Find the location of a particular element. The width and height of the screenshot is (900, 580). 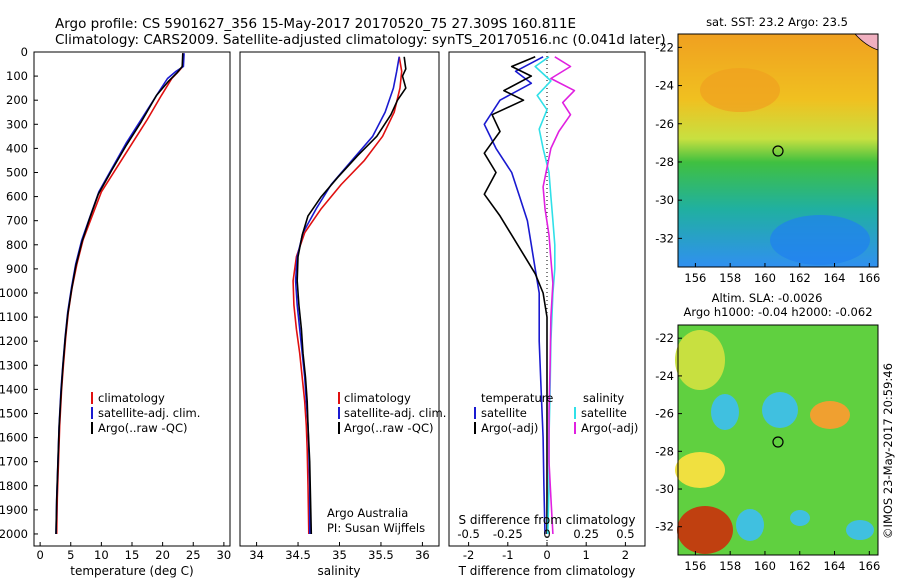

x-tick-label: 34.5 is located at coordinates (298, 555).